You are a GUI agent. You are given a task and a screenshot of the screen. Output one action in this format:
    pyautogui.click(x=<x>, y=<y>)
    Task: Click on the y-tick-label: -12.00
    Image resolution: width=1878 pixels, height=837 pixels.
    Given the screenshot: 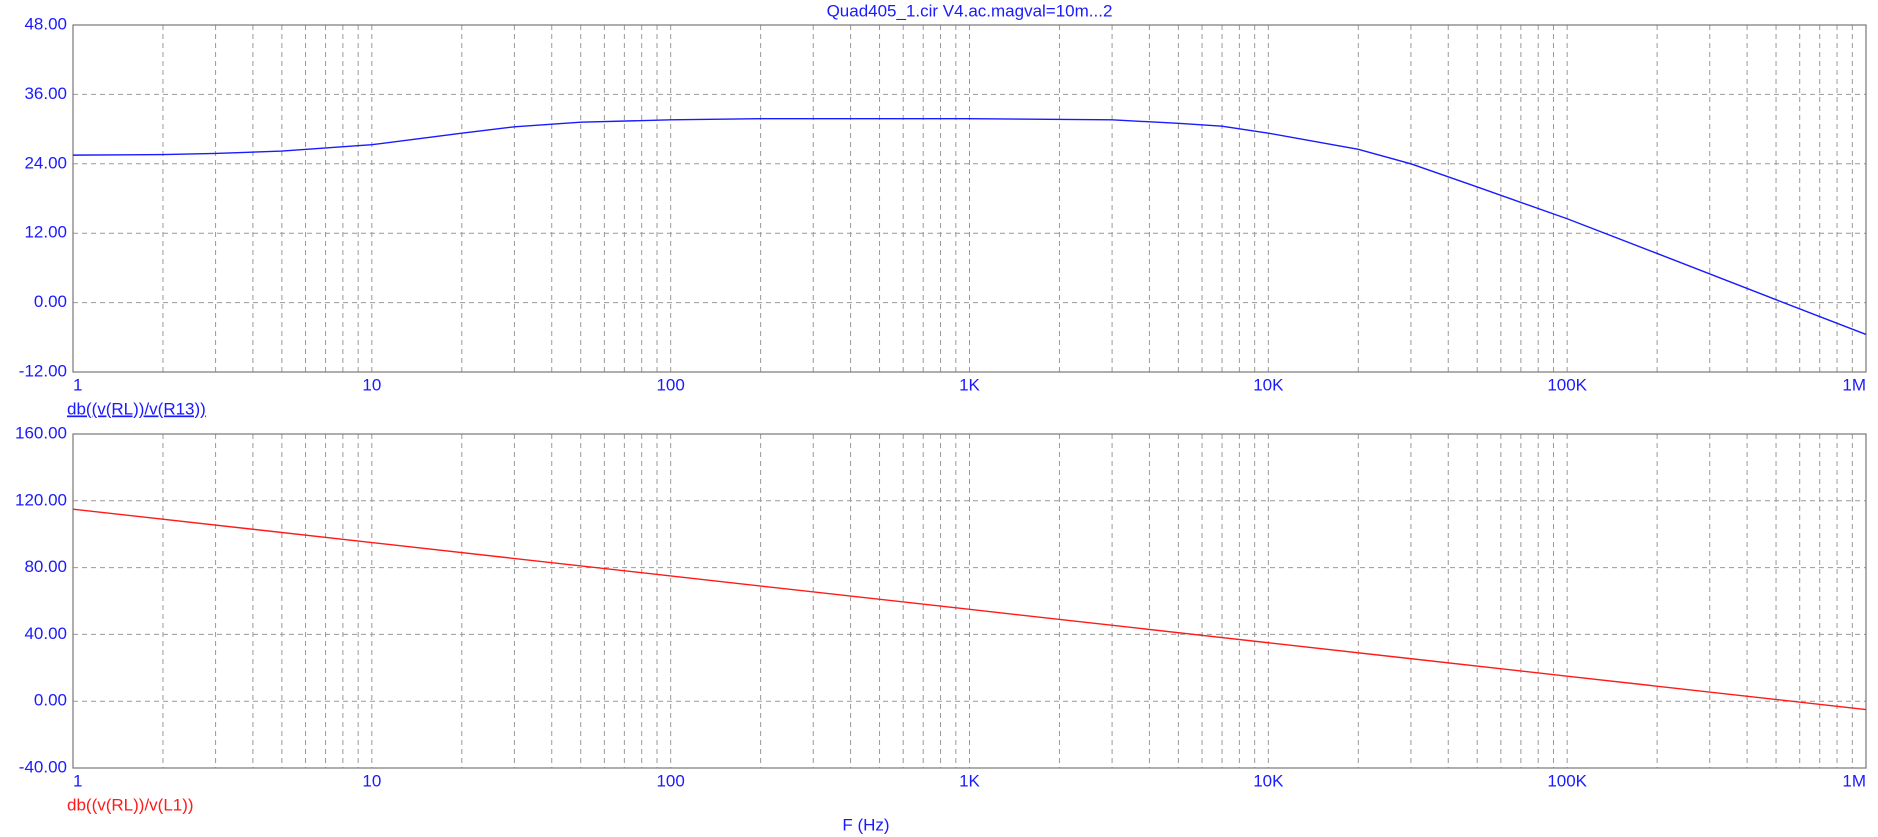 What is the action you would take?
    pyautogui.click(x=43, y=370)
    